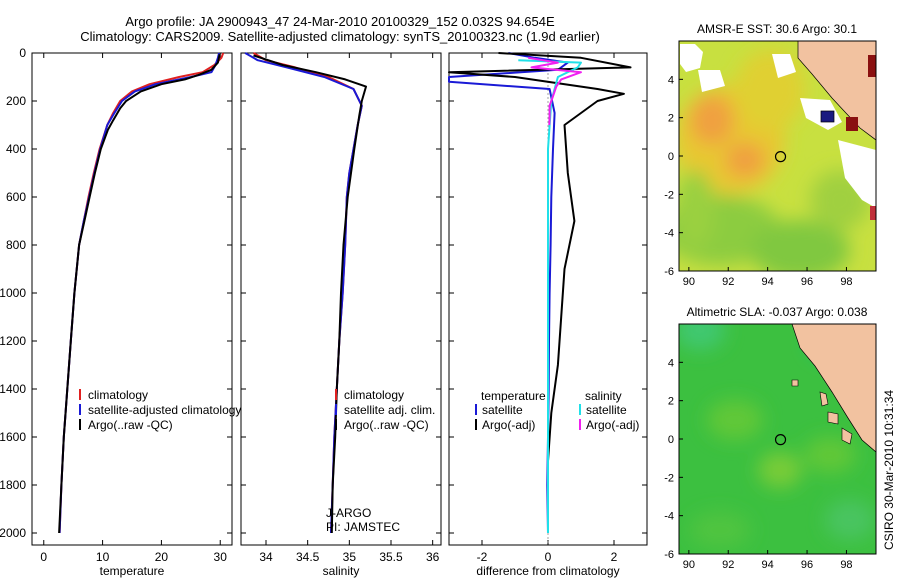 This screenshot has width=900, height=580. I want to click on sla-map-axes: 90 92 94 96 98 -6 -4 -2 0 2 4, so click(758, 464).